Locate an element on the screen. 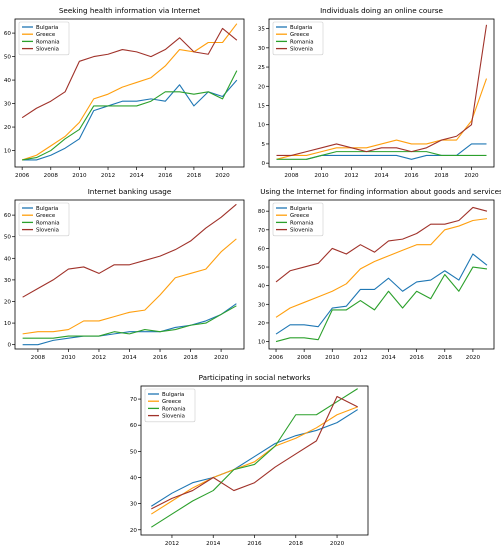  y-tick-label: 35 is located at coordinates (262, 30).